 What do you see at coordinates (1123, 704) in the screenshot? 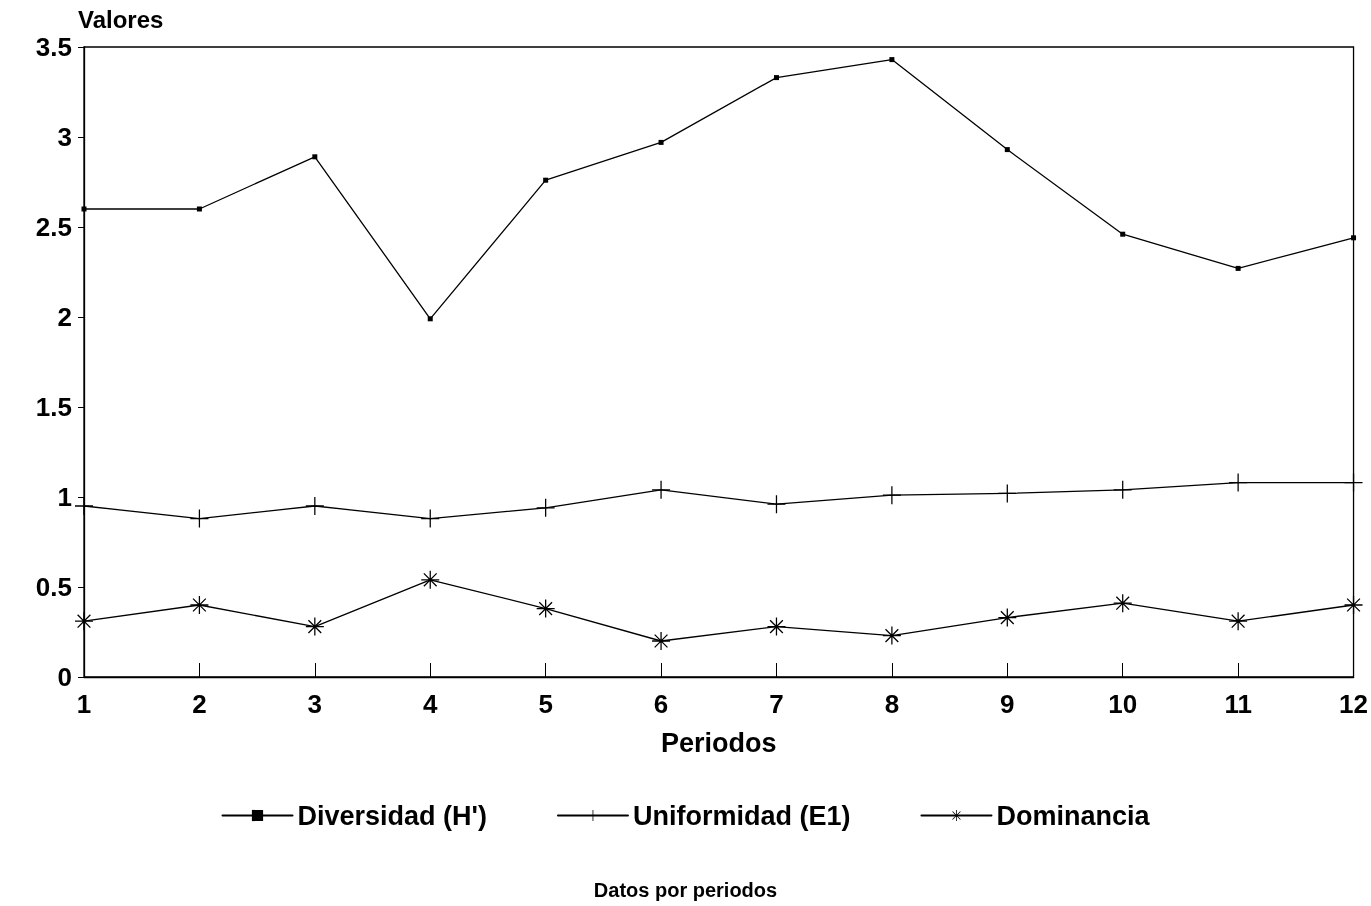
I see `x-tick-label: 10` at bounding box center [1123, 704].